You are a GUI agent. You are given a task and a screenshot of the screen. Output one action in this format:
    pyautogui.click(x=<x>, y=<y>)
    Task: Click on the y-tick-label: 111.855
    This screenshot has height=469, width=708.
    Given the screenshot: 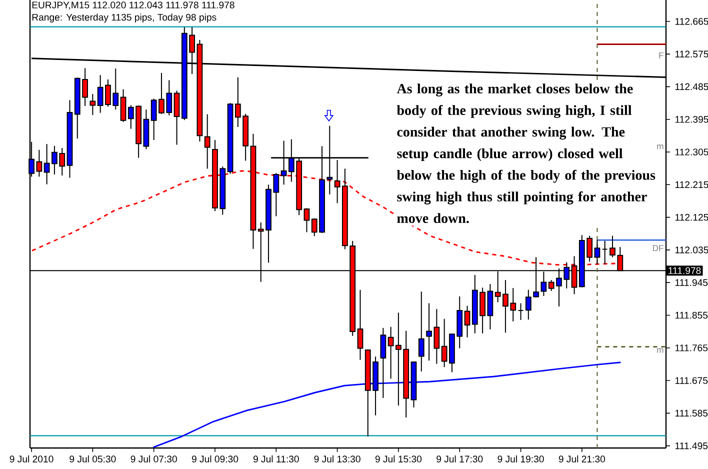 What is the action you would take?
    pyautogui.click(x=691, y=315)
    